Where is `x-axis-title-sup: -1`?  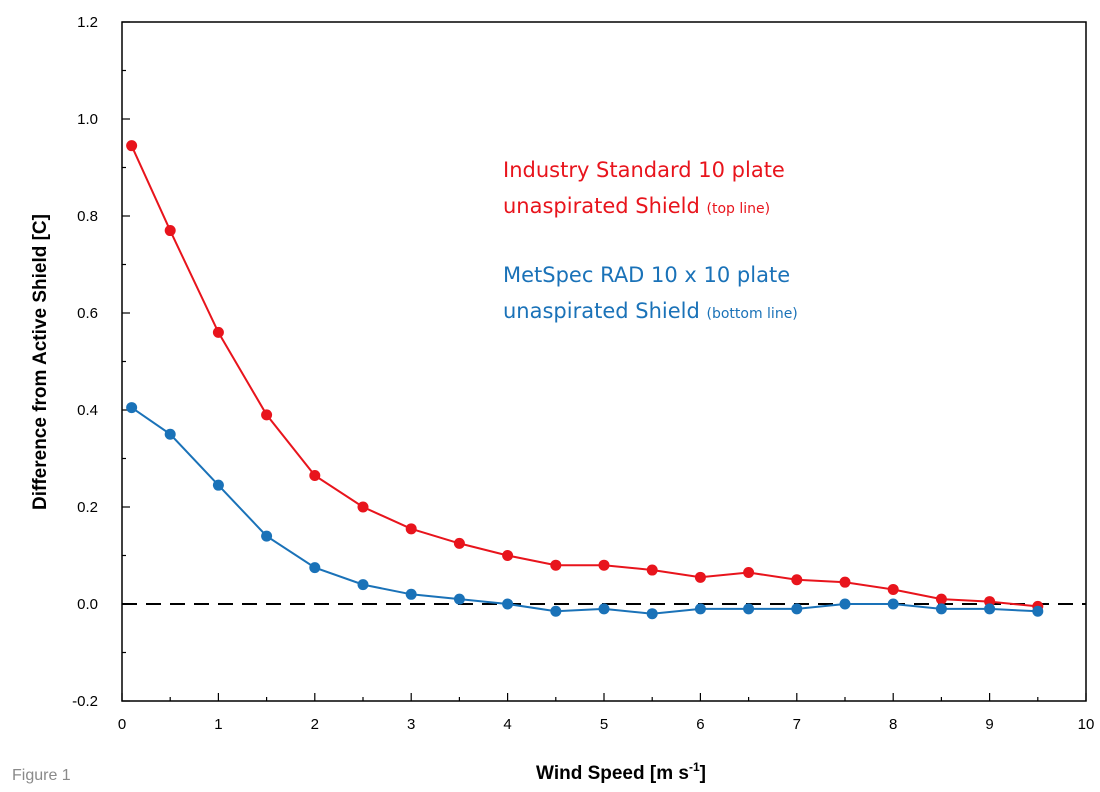 x-axis-title-sup: -1 is located at coordinates (694, 767).